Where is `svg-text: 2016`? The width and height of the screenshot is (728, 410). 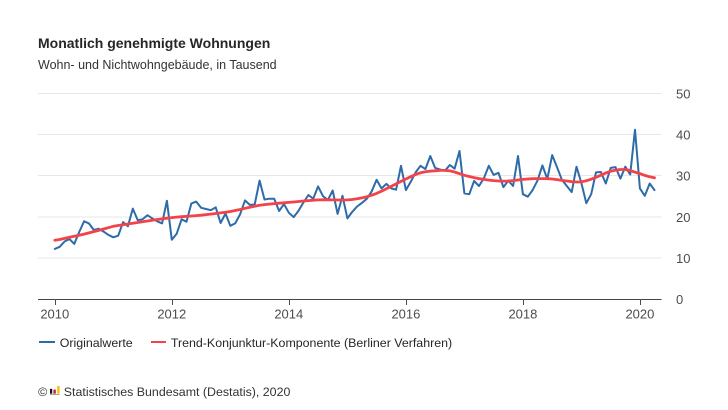
svg-text: 2016 is located at coordinates (405, 313).